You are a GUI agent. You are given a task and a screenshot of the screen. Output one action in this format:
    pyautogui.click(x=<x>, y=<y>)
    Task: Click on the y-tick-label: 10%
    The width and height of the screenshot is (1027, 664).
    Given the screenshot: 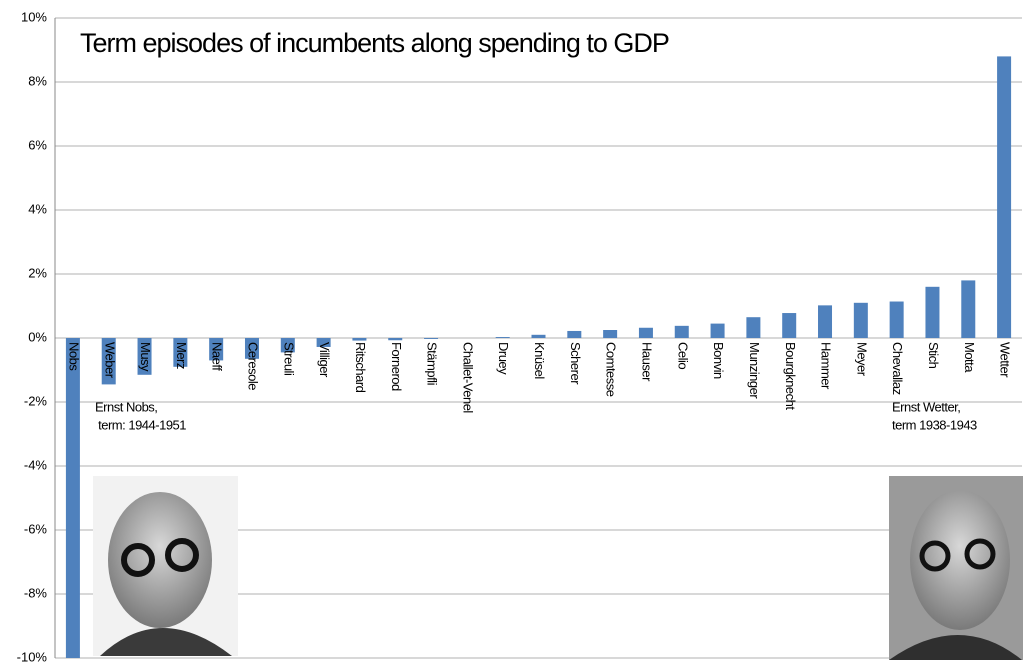 What is the action you would take?
    pyautogui.click(x=34, y=16)
    